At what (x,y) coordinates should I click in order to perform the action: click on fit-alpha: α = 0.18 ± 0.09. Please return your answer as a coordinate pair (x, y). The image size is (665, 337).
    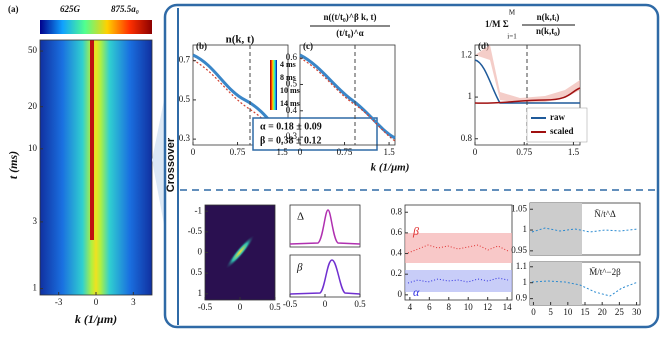
    Looking at the image, I should click on (291, 126).